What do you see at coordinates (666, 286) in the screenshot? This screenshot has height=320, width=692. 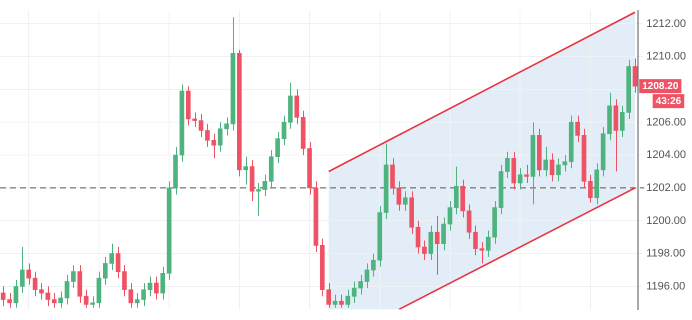 I see `y-tick-label: 1196.00` at bounding box center [666, 286].